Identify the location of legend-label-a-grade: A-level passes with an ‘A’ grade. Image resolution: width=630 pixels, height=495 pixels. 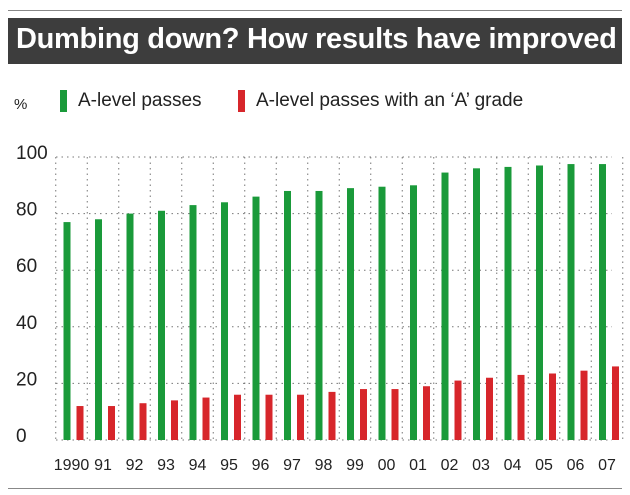
(390, 100).